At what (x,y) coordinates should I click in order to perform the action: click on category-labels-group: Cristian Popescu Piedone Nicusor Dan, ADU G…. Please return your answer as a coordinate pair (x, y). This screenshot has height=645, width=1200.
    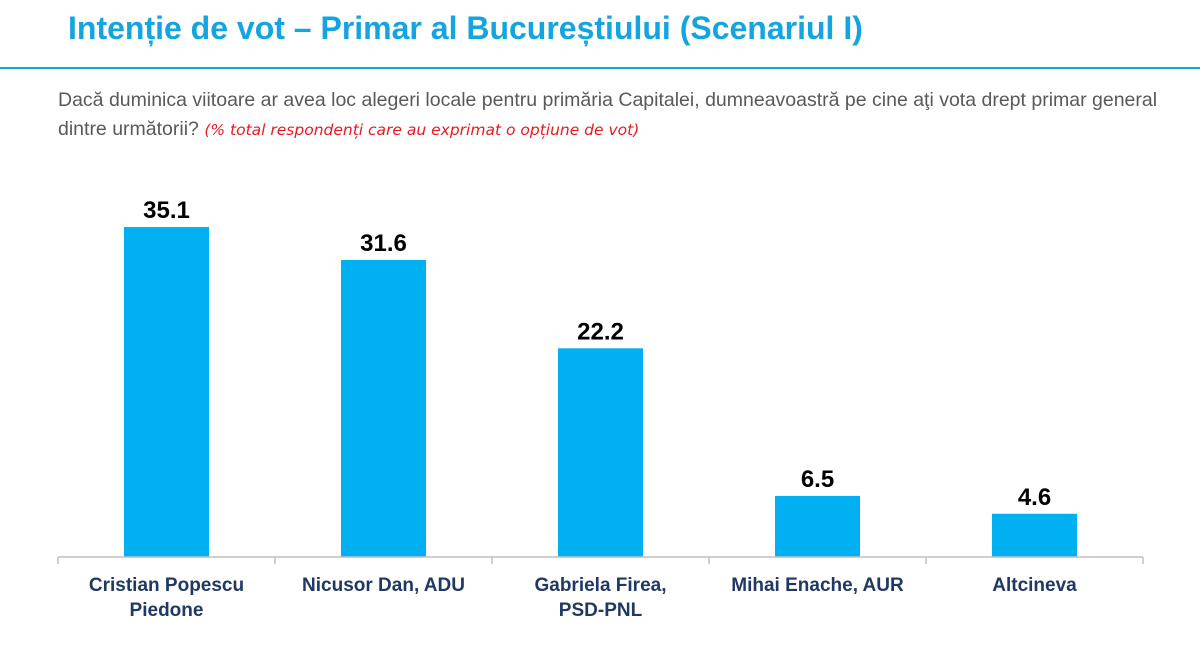
    Looking at the image, I should click on (583, 598).